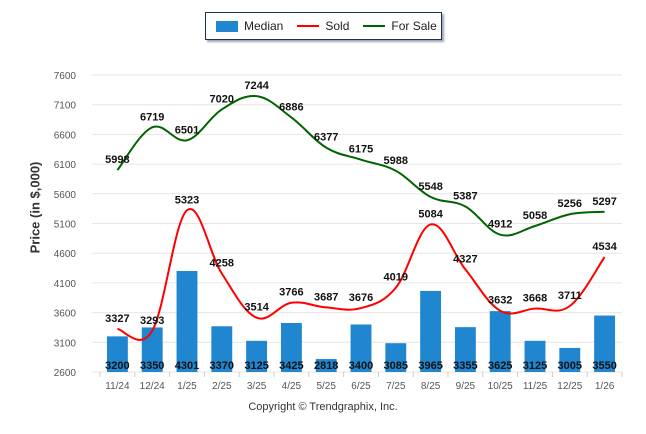 This screenshot has width=646, height=434. Describe the element at coordinates (500, 225) in the screenshot. I see `for-sale-data-label: 4912` at that location.